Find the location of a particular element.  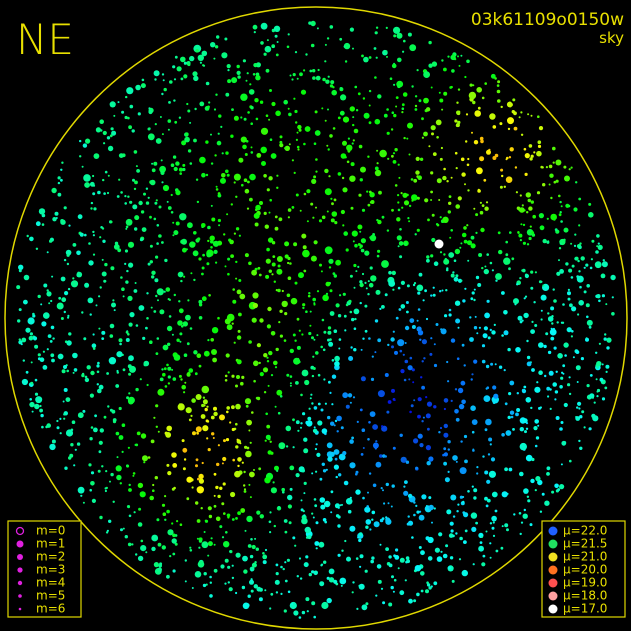

mode-label: sky is located at coordinates (611, 38).